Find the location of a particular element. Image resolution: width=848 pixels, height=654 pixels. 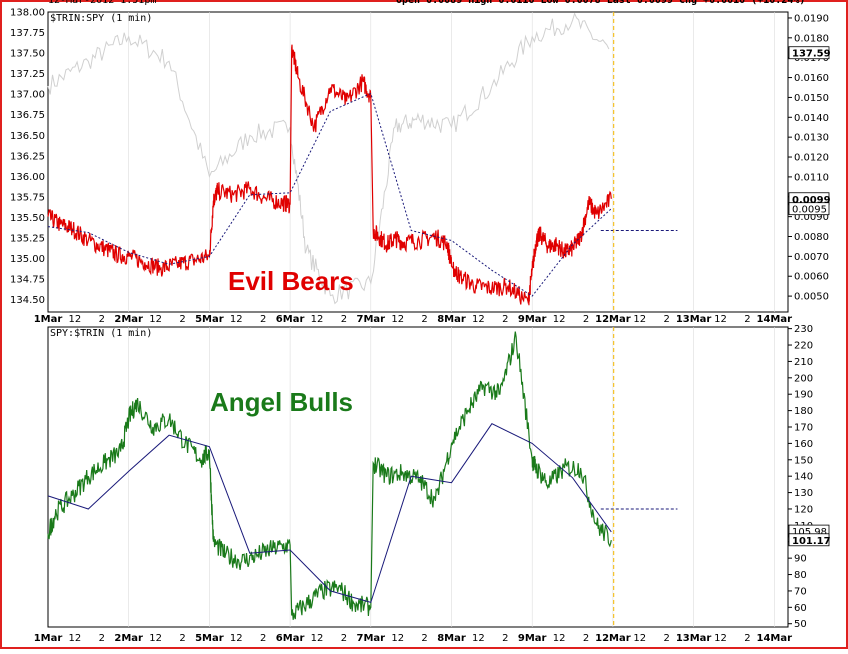

bottom-right-tick: 120 is located at coordinates (803, 509).